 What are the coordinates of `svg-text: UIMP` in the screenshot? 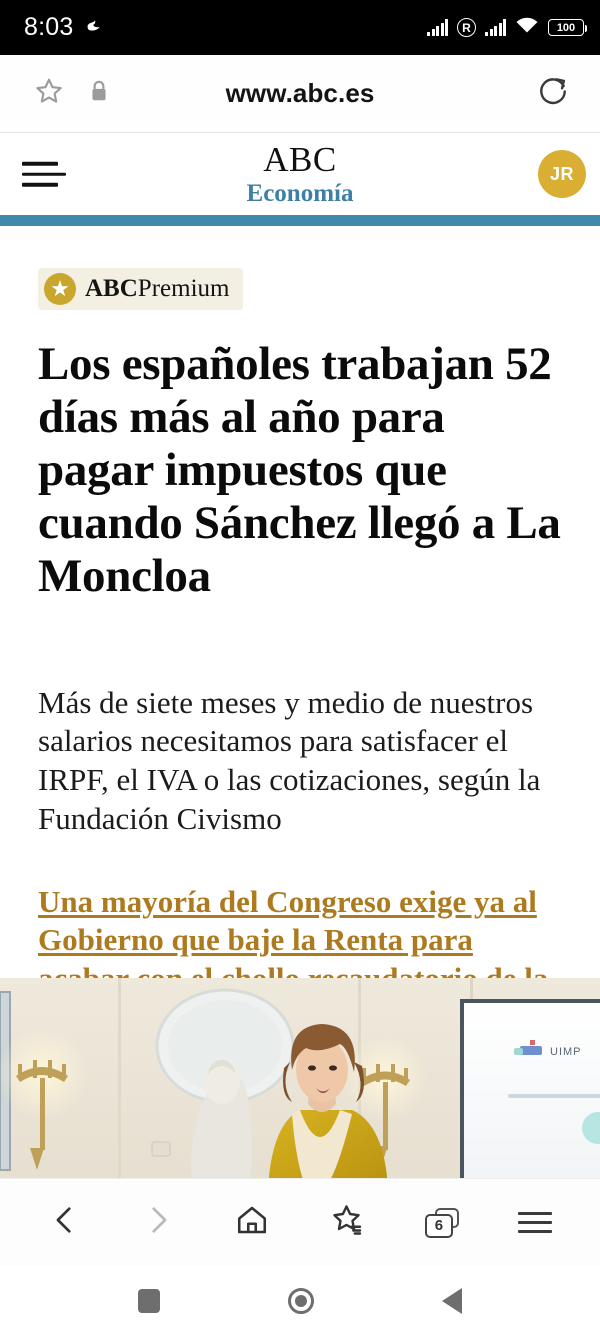 It's located at (566, 1052).